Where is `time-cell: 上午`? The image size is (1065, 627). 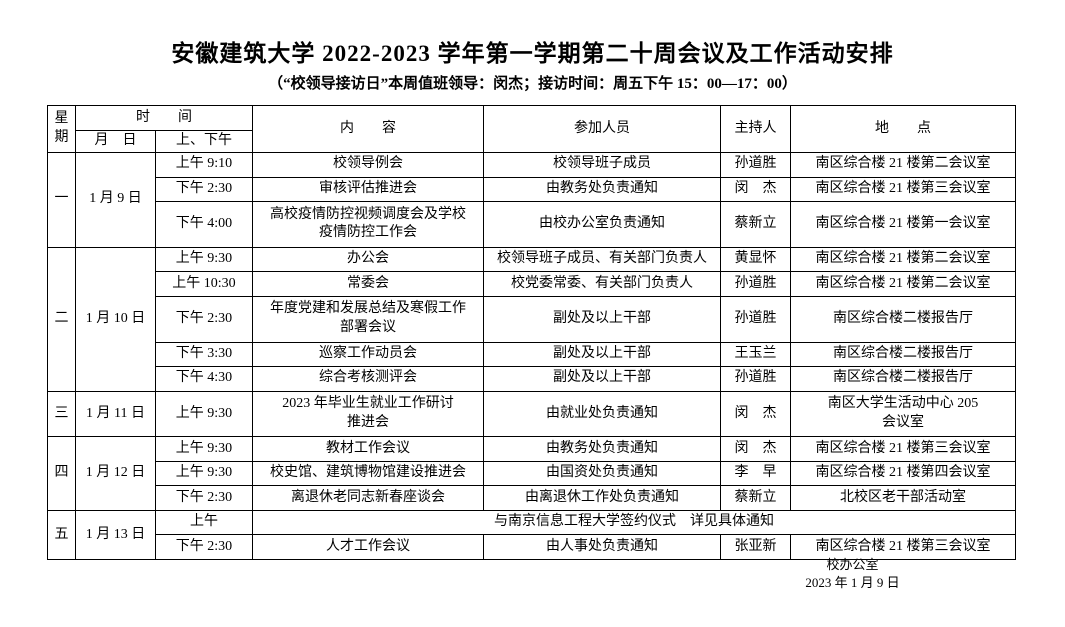
time-cell: 上午 is located at coordinates (204, 522).